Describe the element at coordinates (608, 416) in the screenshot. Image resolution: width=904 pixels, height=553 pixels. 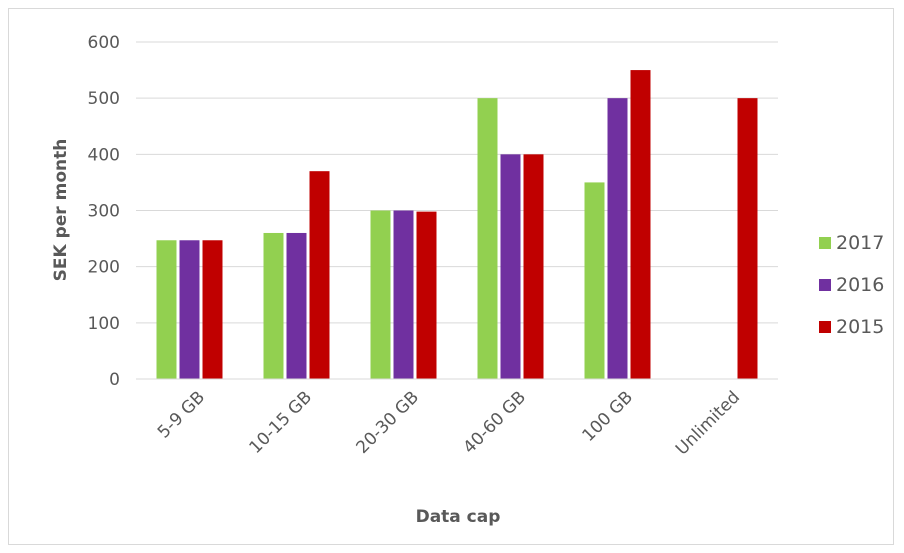
I see `x-tick-label: 100 GB` at that location.